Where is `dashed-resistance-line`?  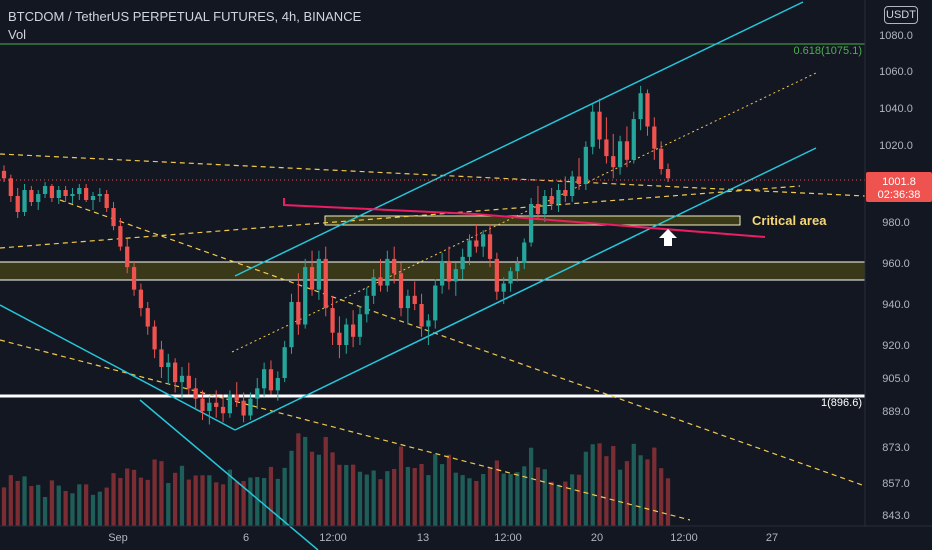 dashed-resistance-line is located at coordinates (433, 175).